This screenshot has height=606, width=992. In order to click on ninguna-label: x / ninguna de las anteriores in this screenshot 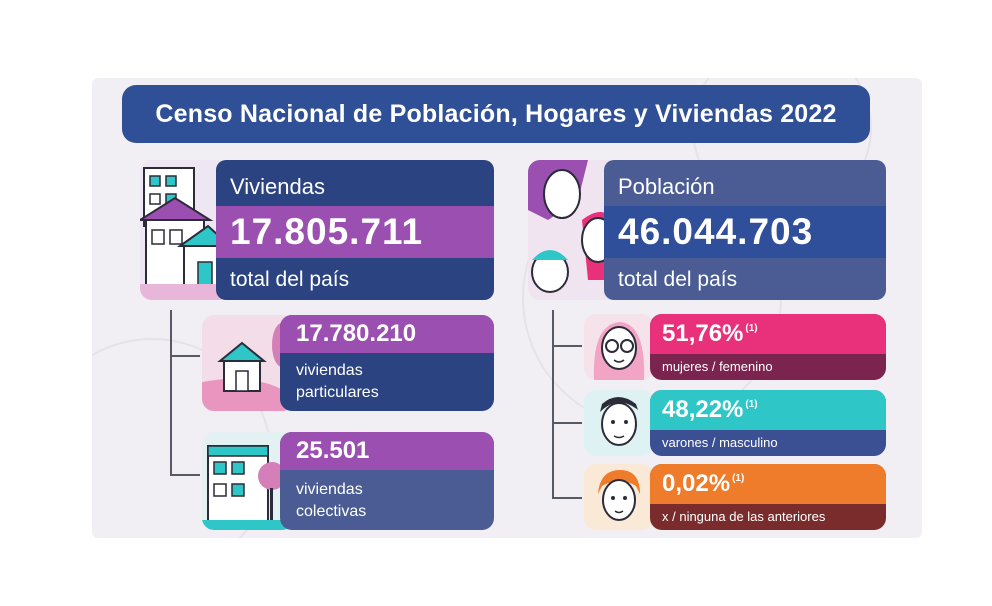, I will do `click(744, 516)`.